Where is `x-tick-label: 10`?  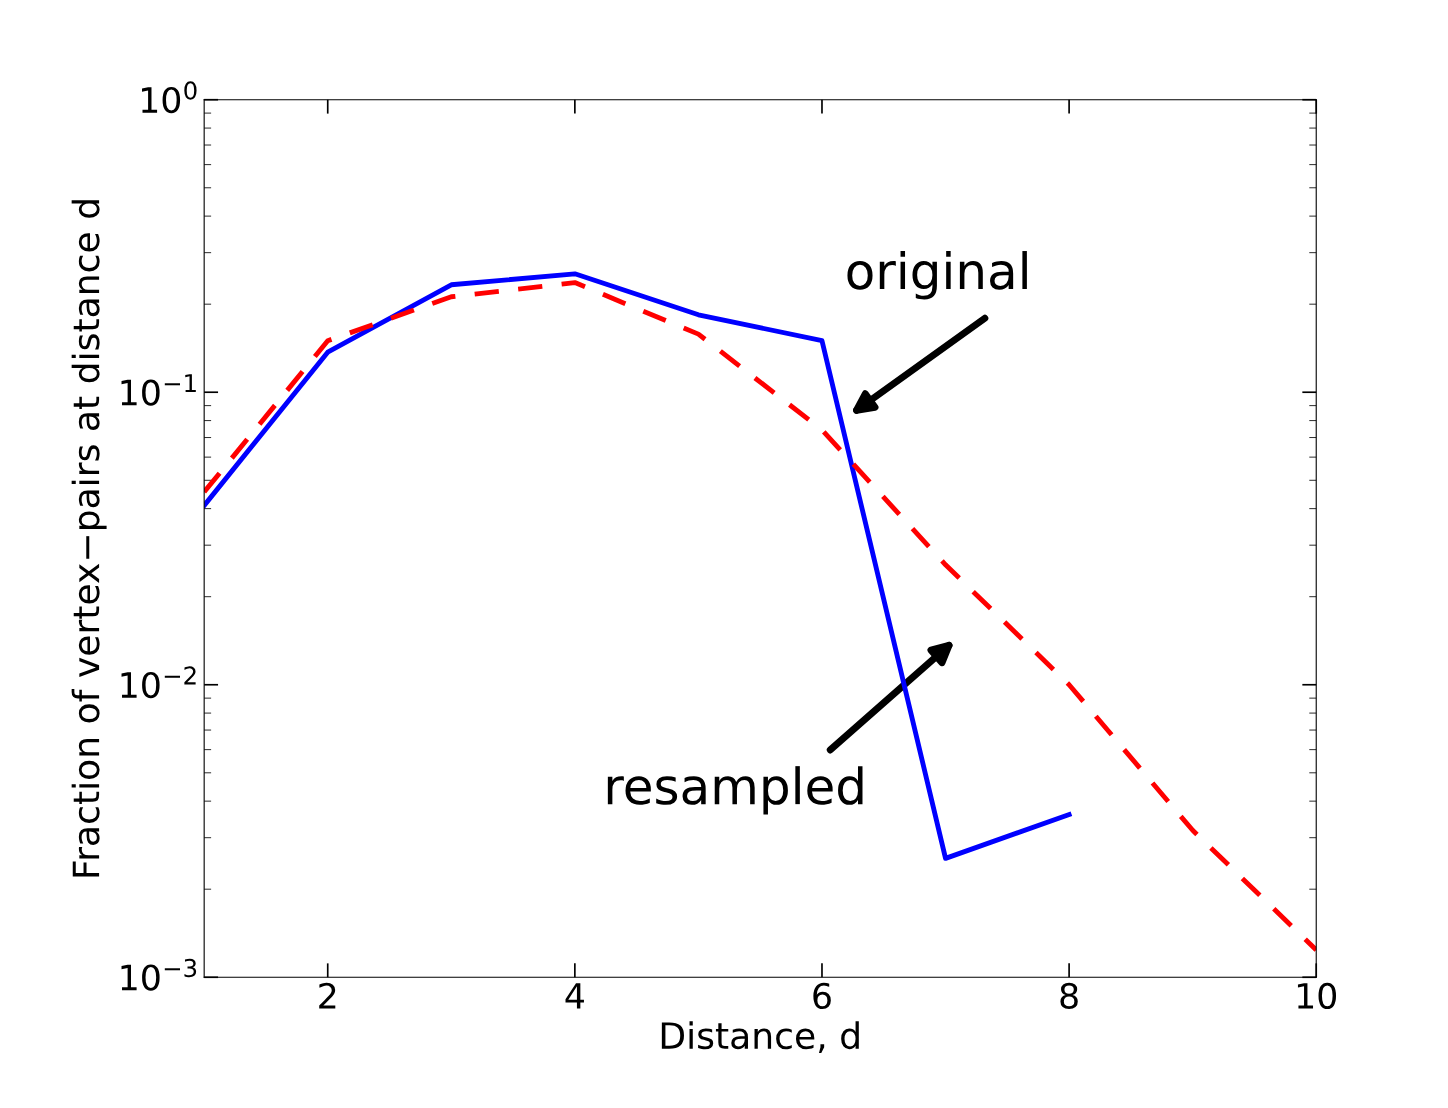
x-tick-label: 10 is located at coordinates (1317, 995).